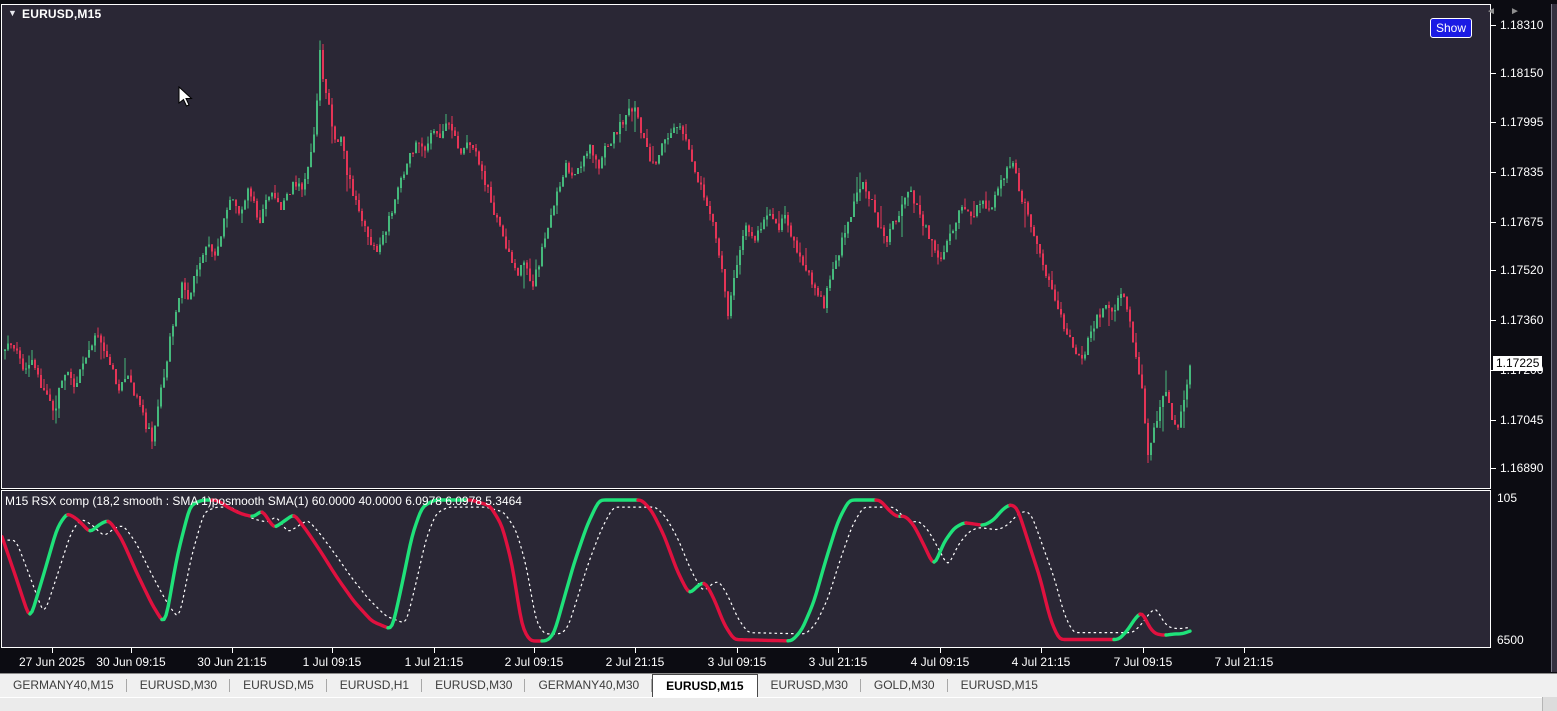 The image size is (1557, 711). Describe the element at coordinates (838, 662) in the screenshot. I see `time-axis-label: 3 Jul 21:15` at that location.